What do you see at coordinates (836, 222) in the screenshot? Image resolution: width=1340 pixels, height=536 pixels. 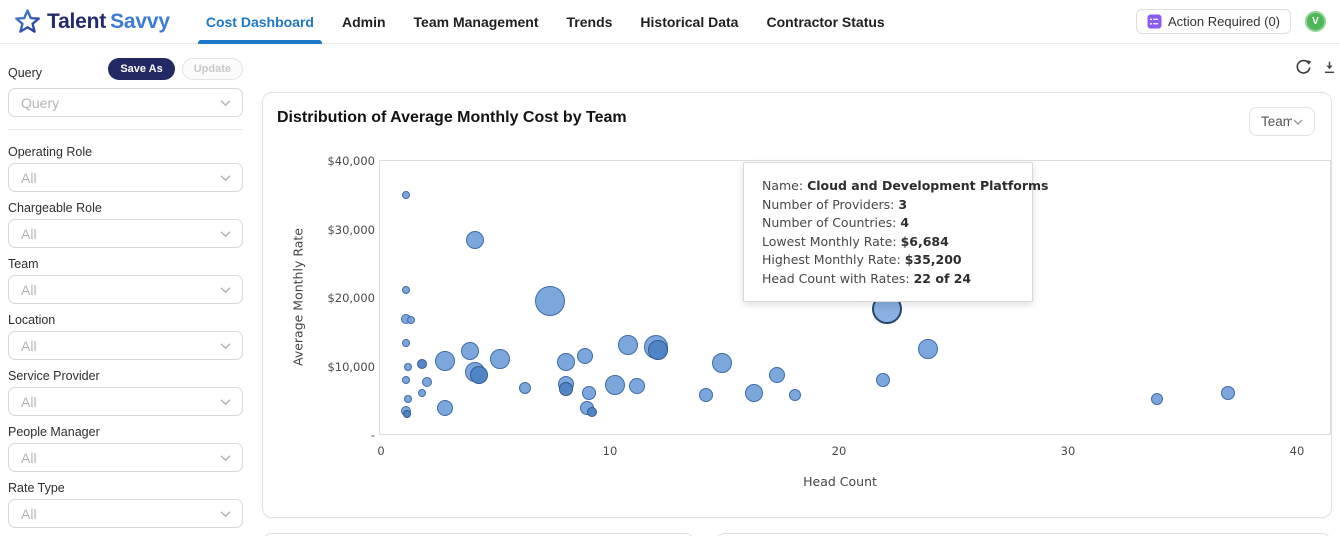 I see `tooltip-row-number-of-countries: Number of Countries: 4` at bounding box center [836, 222].